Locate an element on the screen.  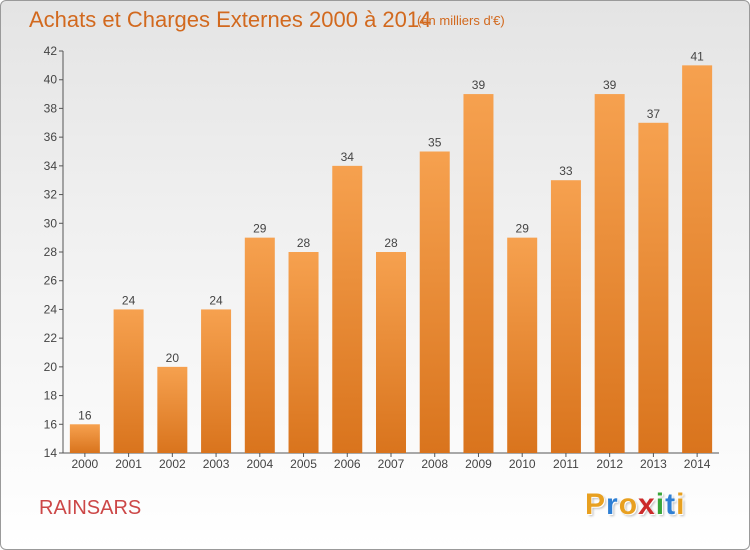
y-tick-label: 16 is located at coordinates (51, 424).